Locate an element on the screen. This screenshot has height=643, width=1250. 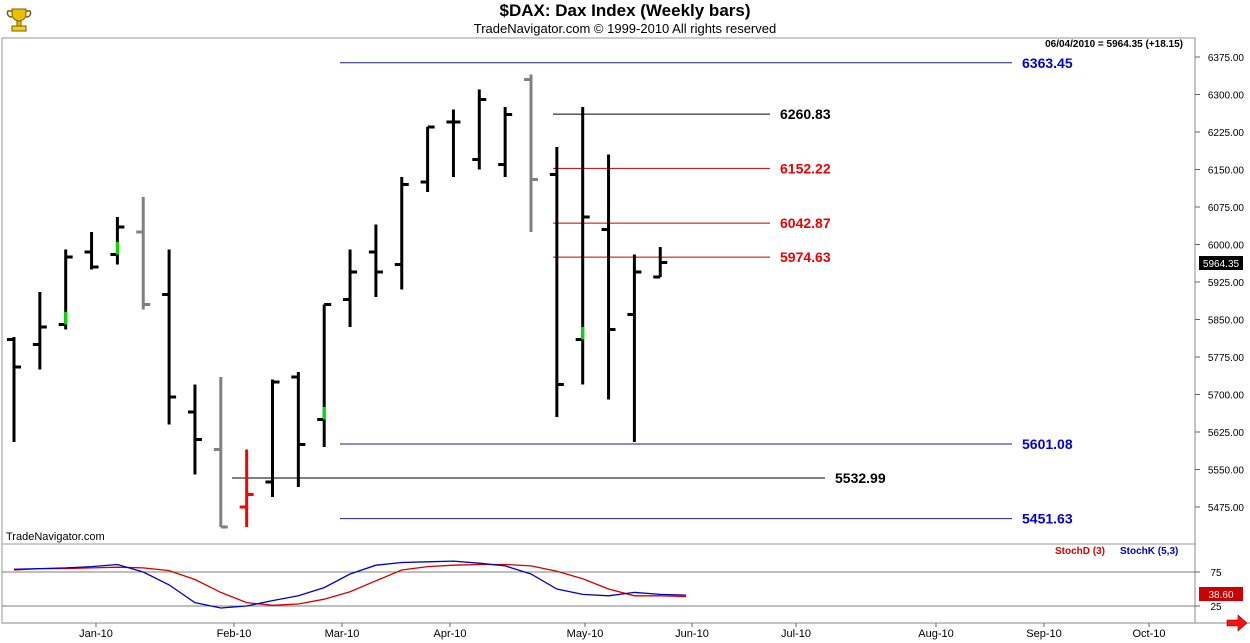
legend-stochd: StochD (3) is located at coordinates (1080, 551).